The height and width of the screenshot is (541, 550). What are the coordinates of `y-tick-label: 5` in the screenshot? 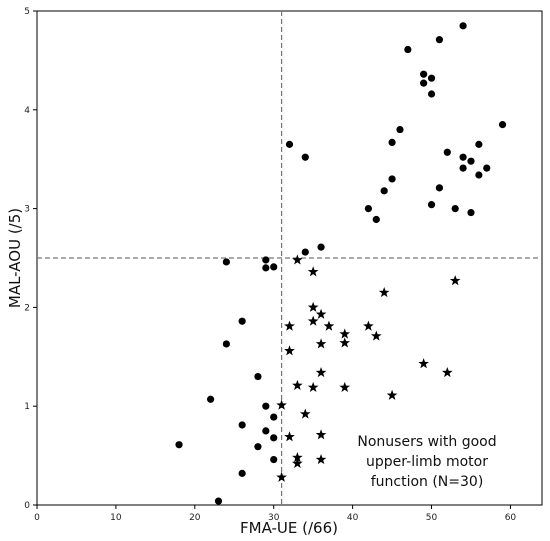 It's located at (27, 12).